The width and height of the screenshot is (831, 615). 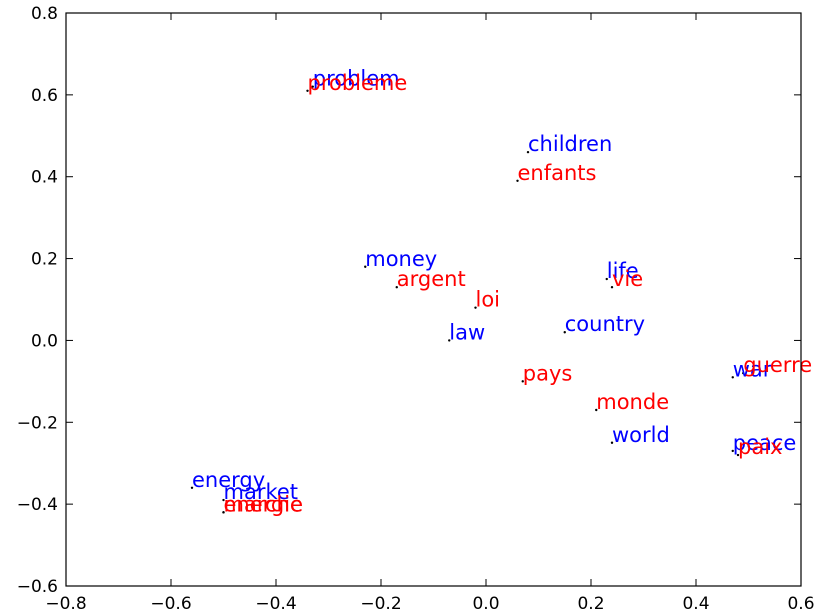 What do you see at coordinates (65, 604) in the screenshot?
I see `x-tick-label: −0.8` at bounding box center [65, 604].